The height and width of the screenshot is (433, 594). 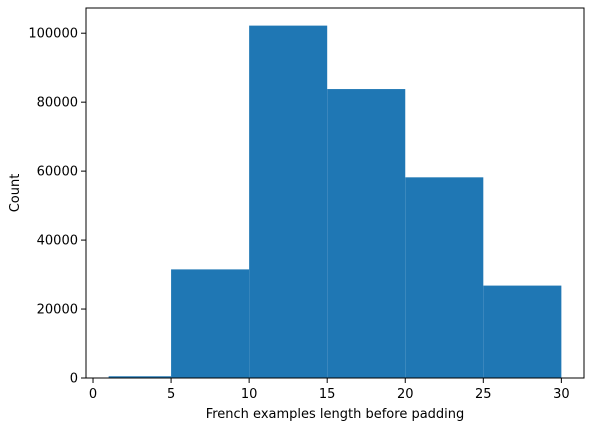 I want to click on y-tick-label: 60000, so click(x=57, y=172).